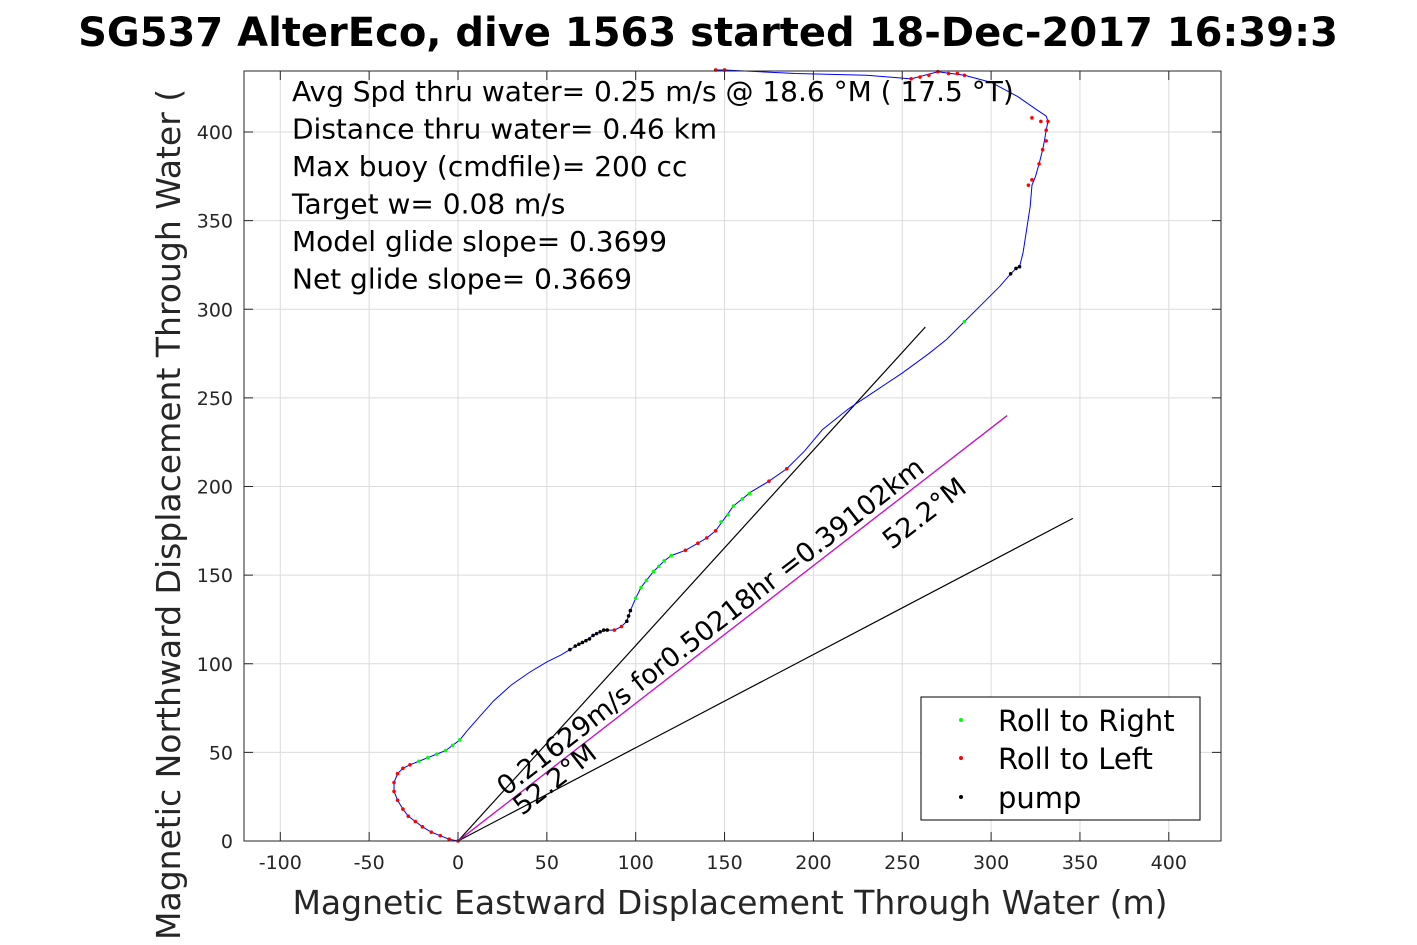 This screenshot has height=945, width=1417. Describe the element at coordinates (221, 753) in the screenshot. I see `y-tick-label: 50` at that location.